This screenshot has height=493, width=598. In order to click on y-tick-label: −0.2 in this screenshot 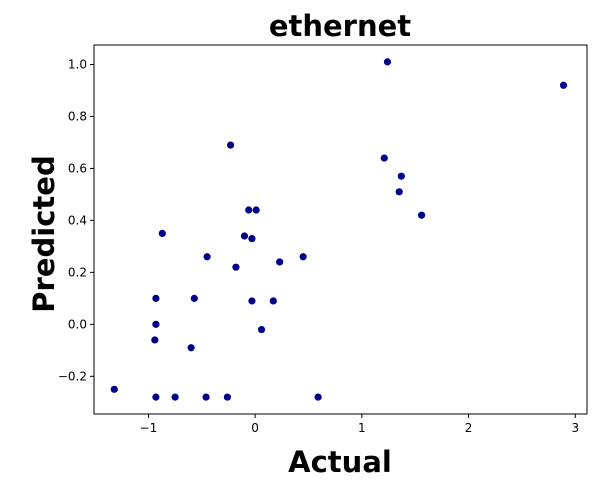, I will do `click(72, 376)`.